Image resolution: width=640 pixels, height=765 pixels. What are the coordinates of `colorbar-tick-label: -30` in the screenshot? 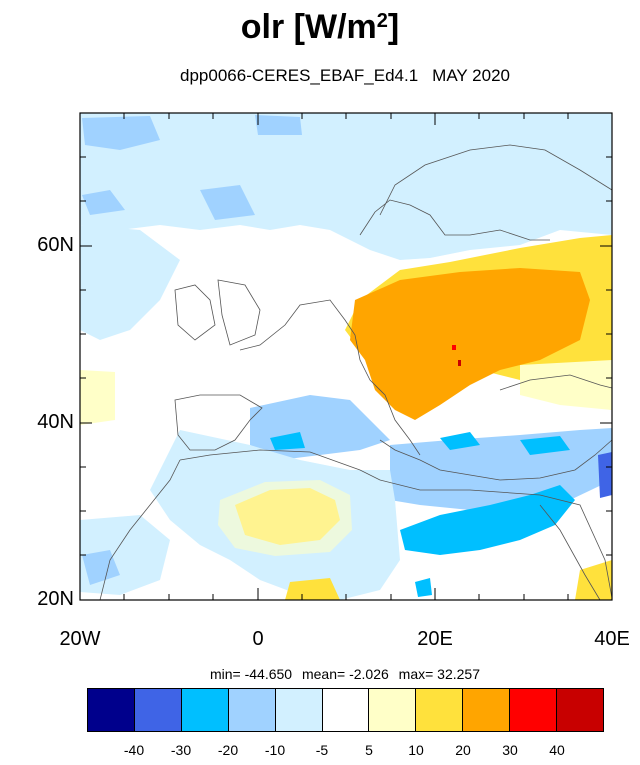 It's located at (181, 750).